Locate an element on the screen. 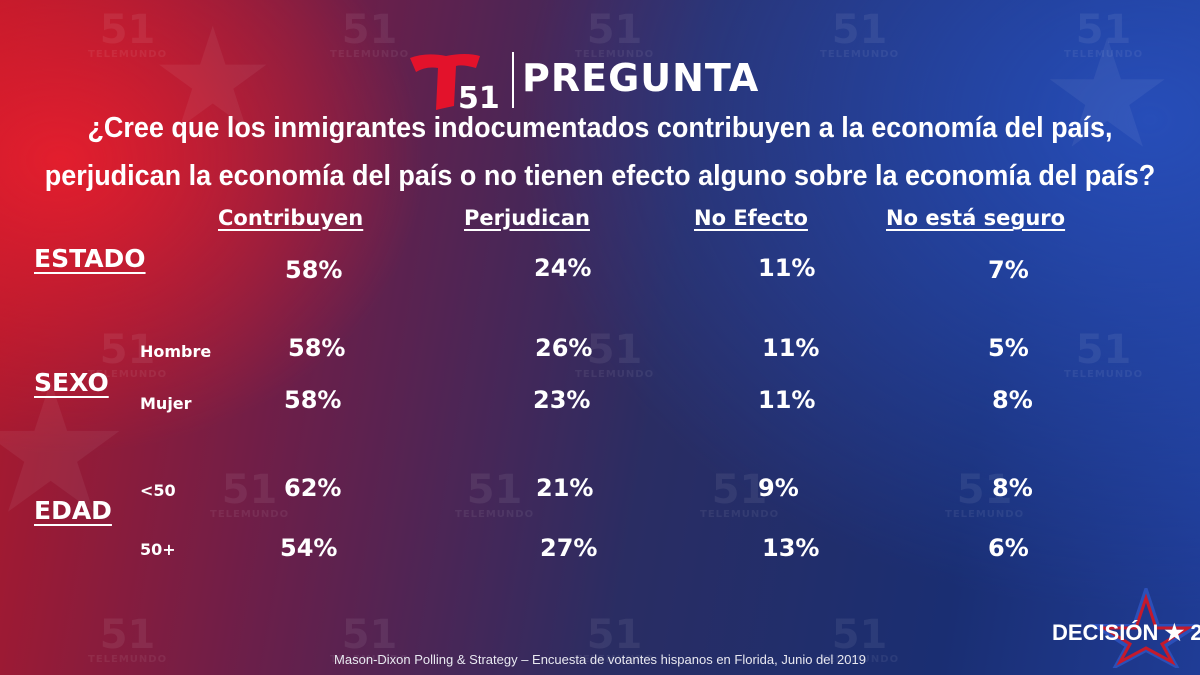 The width and height of the screenshot is (1200, 675). badge-year: 2020 is located at coordinates (1195, 632).